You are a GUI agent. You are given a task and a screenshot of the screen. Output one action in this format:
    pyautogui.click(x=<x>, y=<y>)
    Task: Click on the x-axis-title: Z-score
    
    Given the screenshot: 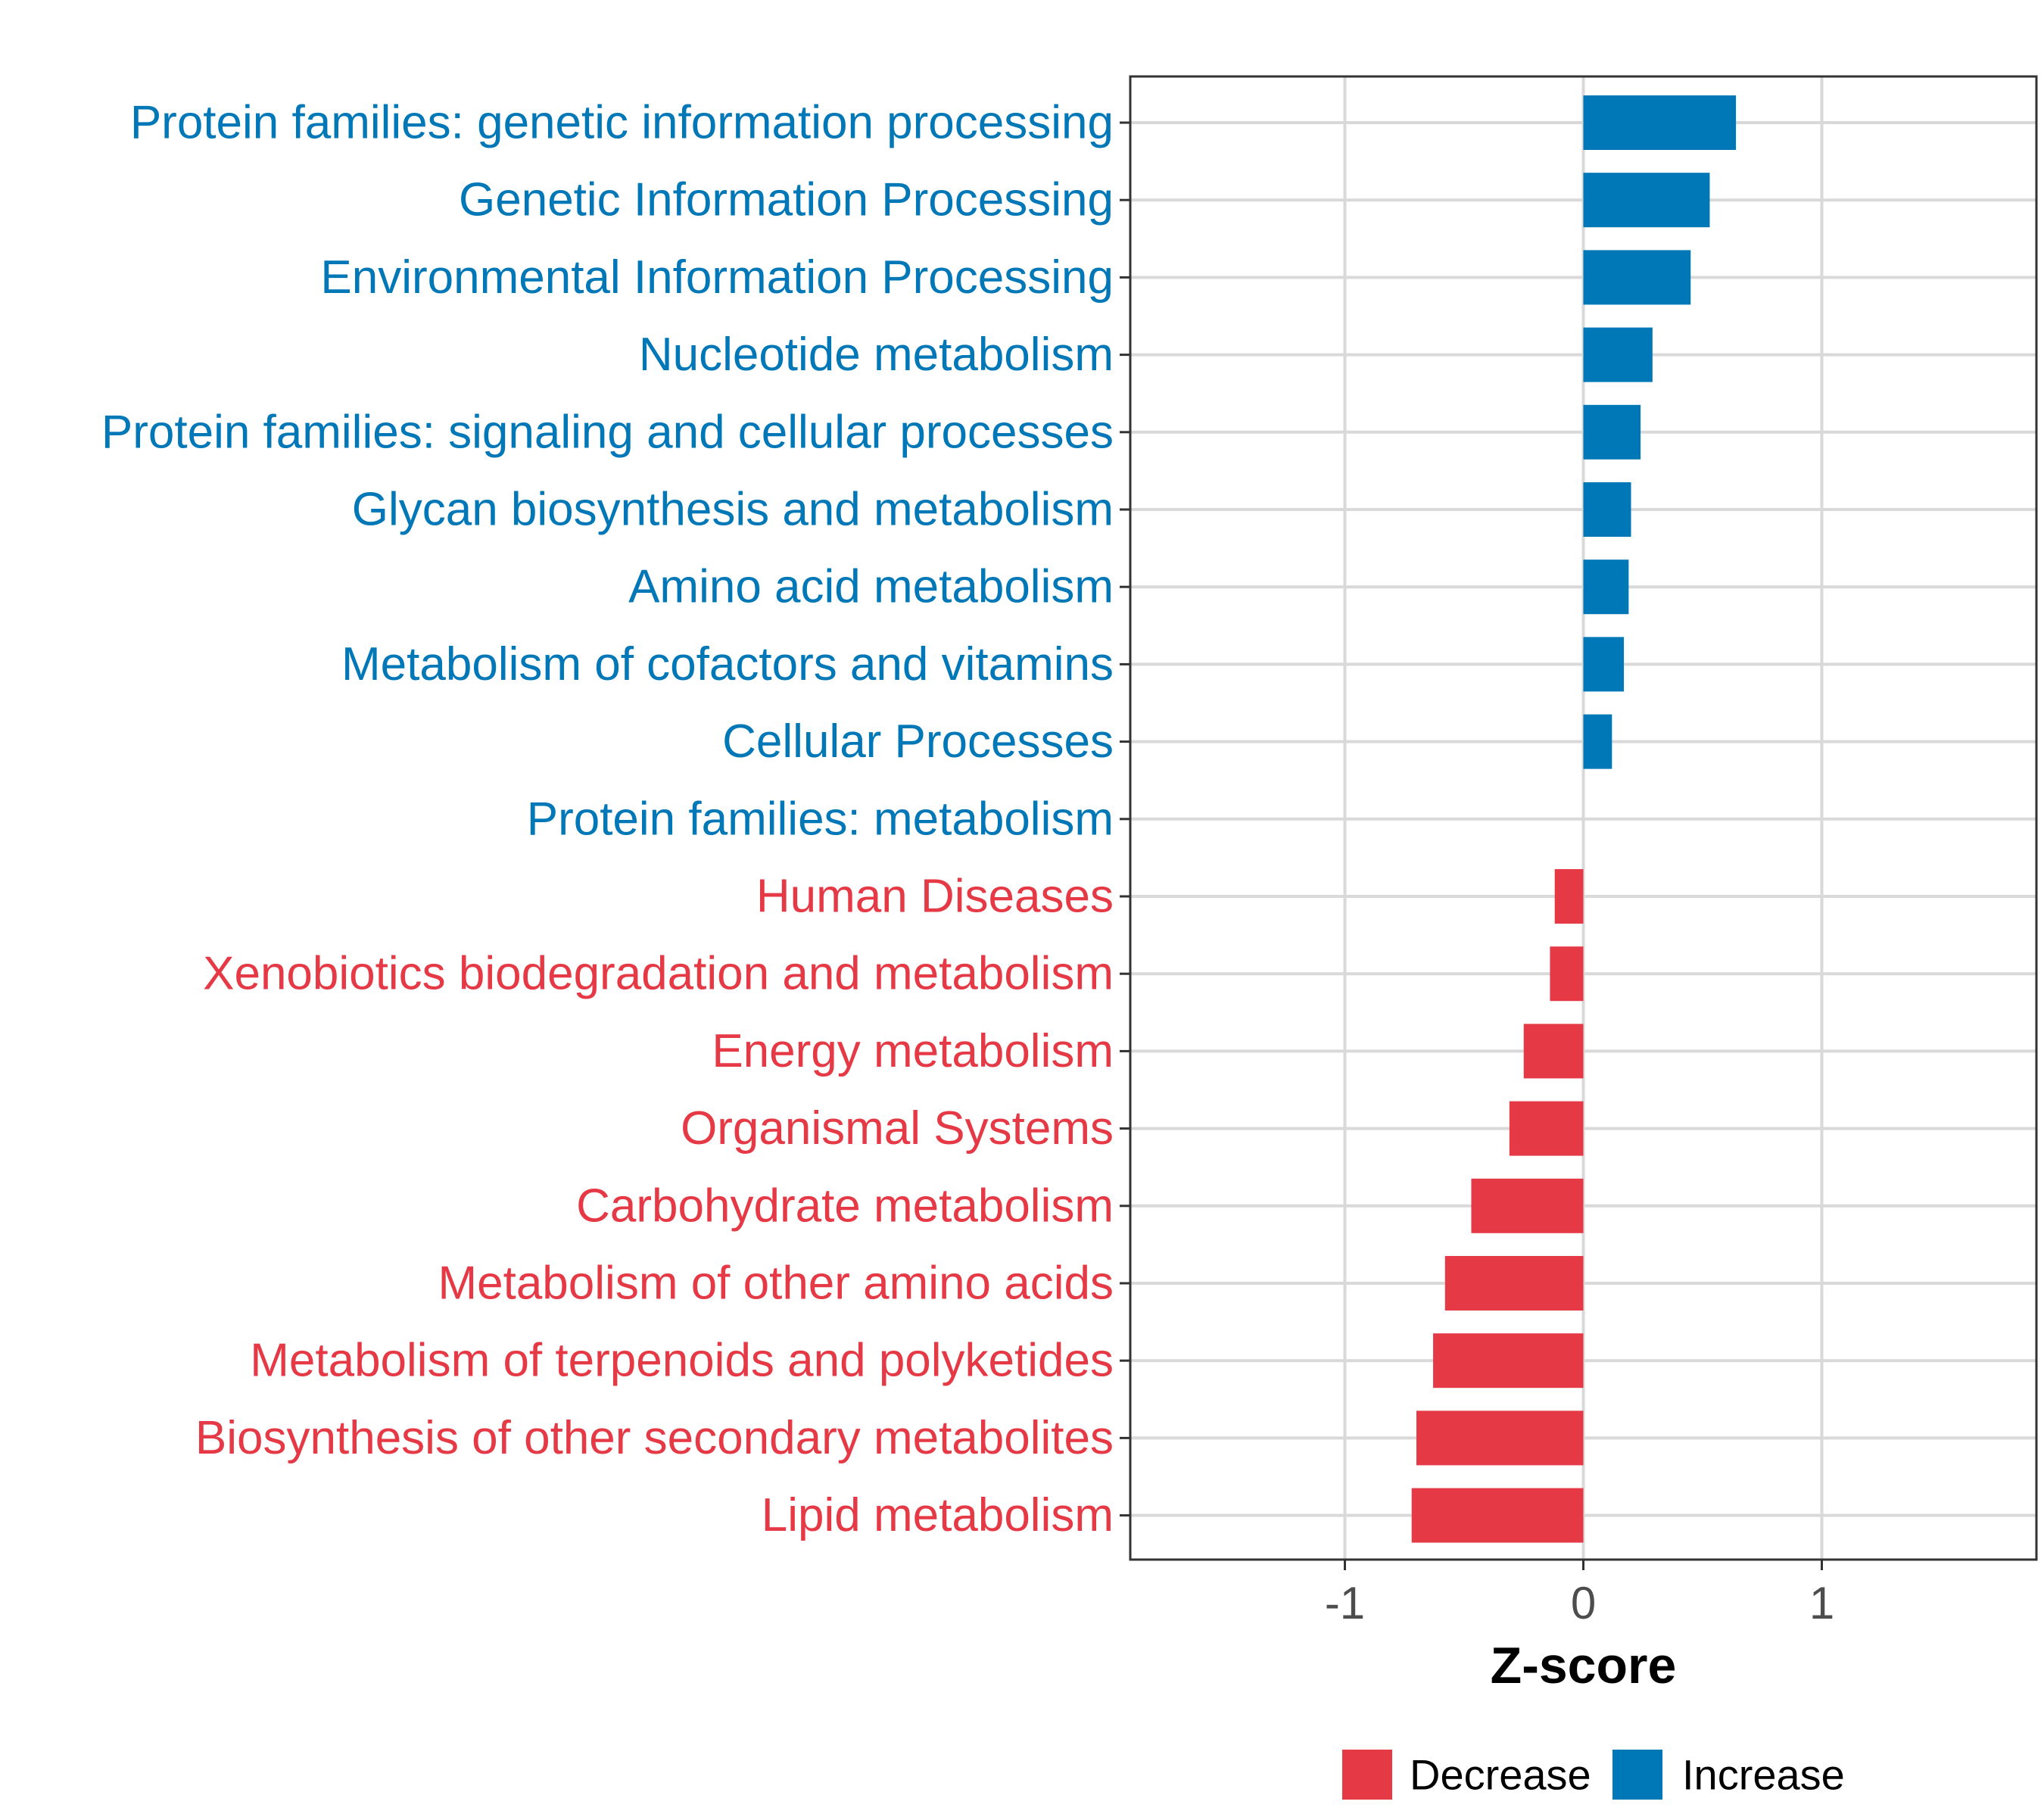 What is the action you would take?
    pyautogui.click(x=1584, y=1665)
    